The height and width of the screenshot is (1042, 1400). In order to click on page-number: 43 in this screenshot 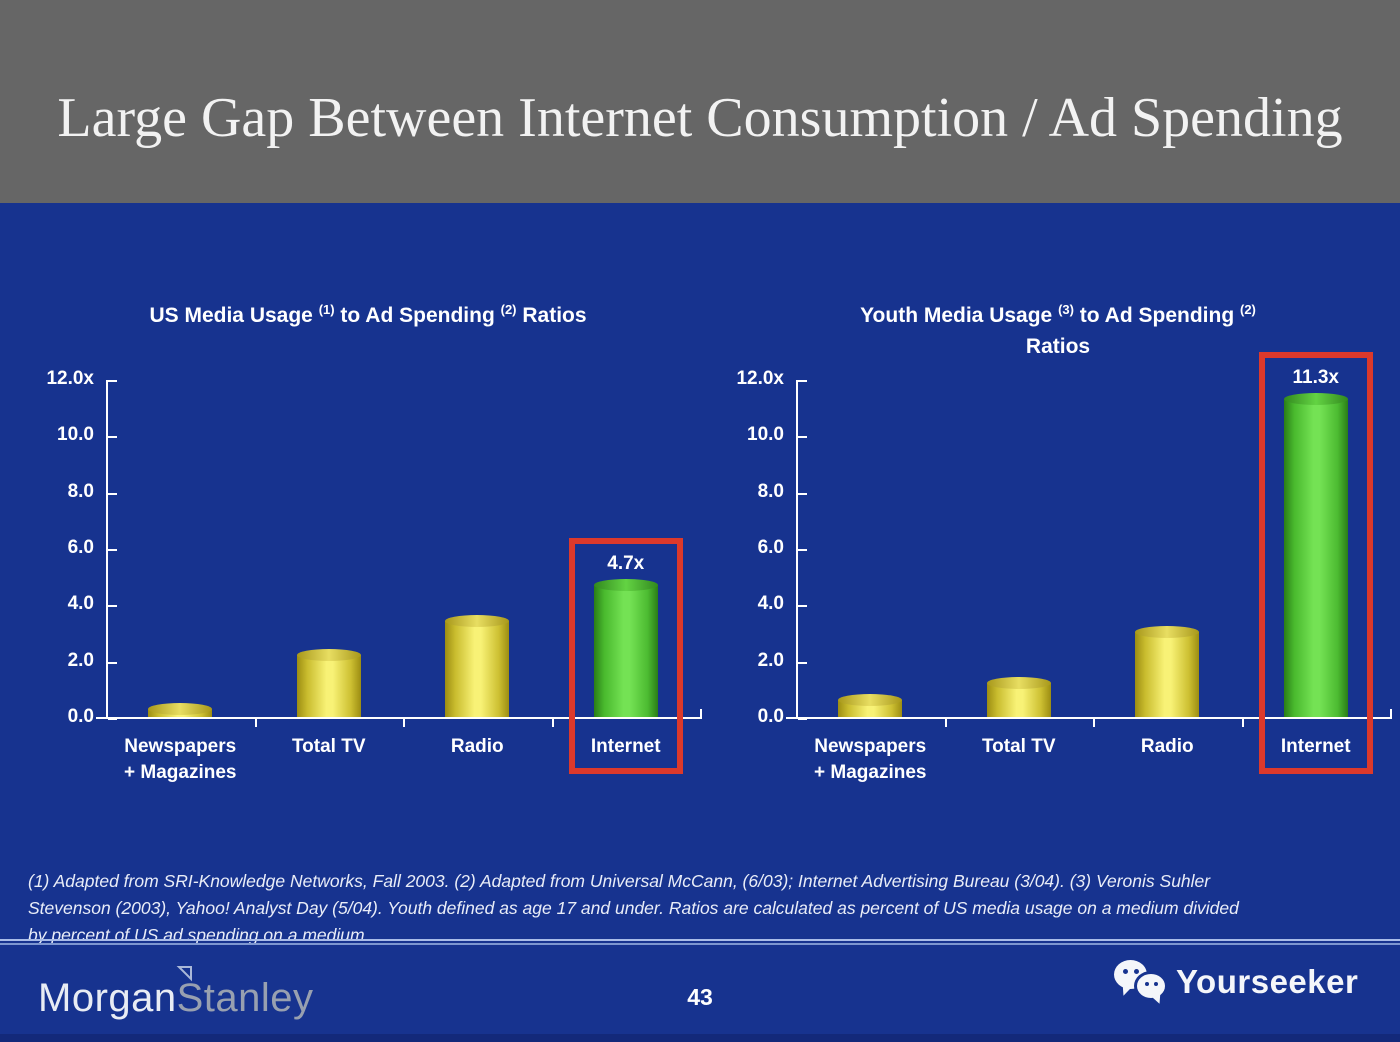, I will do `click(700, 997)`.